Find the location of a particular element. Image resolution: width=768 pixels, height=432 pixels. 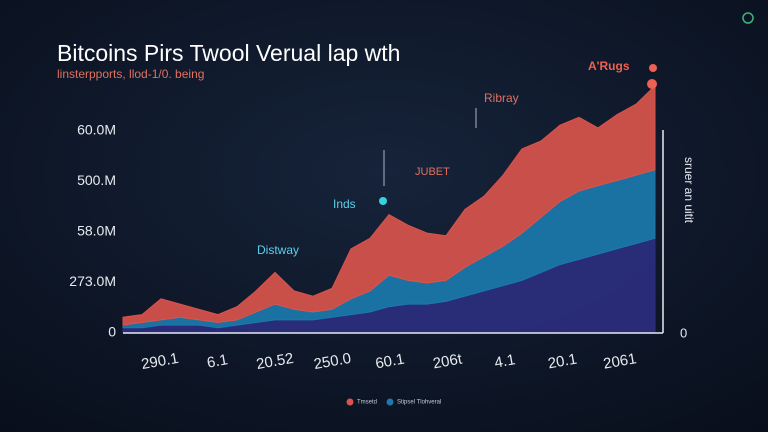

x-axis-label: 206t is located at coordinates (448, 361).